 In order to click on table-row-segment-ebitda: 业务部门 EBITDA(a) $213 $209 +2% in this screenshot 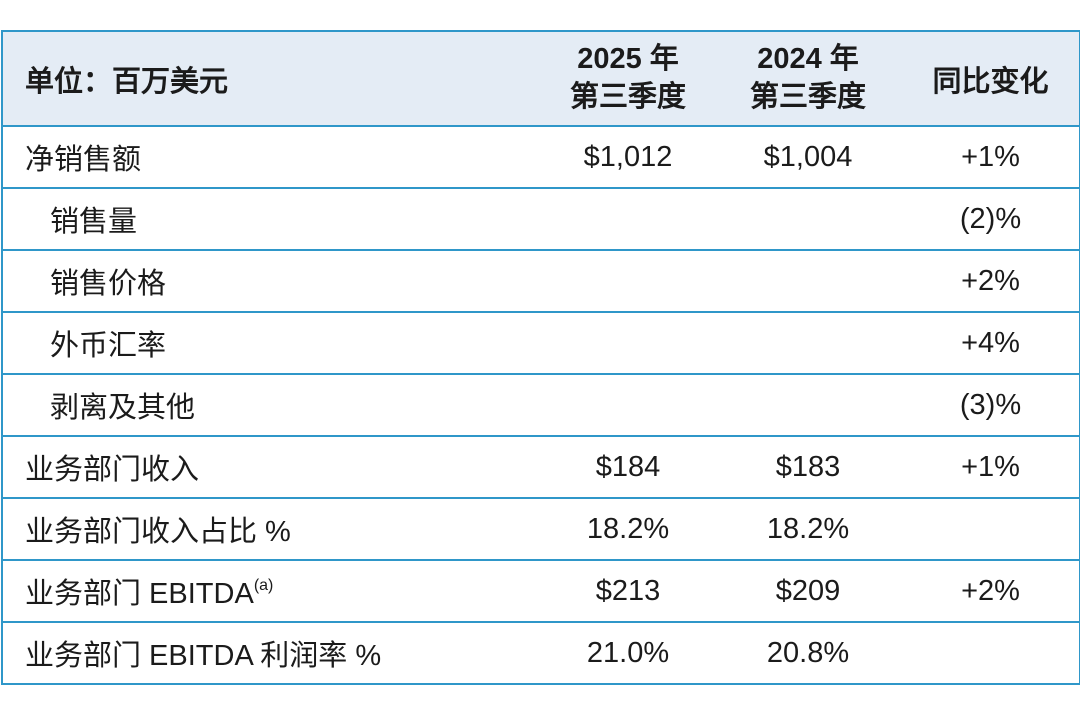, I will do `click(541, 590)`.